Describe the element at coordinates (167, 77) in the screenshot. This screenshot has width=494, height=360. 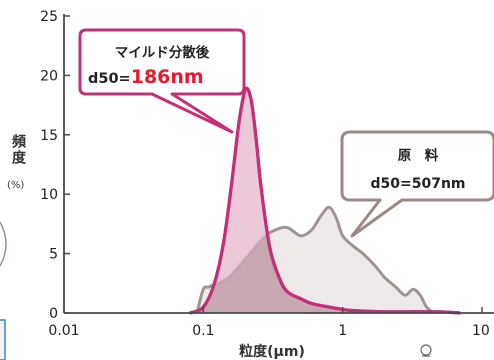
I see `callout-mild-value: 186nm` at that location.